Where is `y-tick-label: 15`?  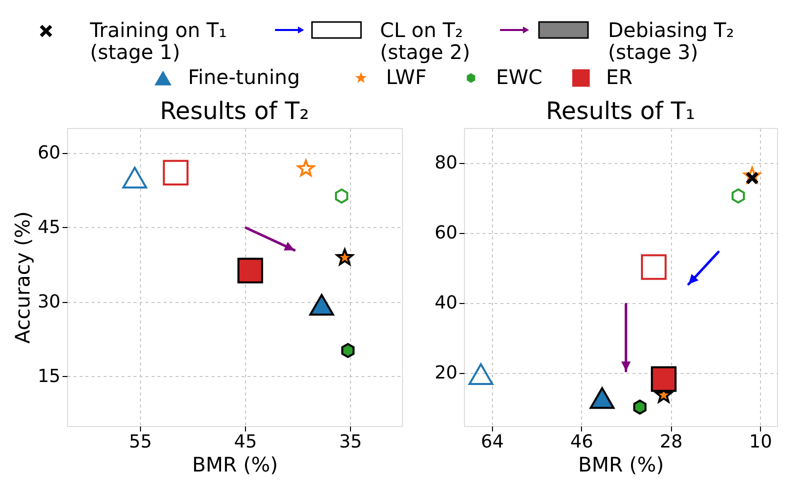
y-tick-label: 15 is located at coordinates (49, 376).